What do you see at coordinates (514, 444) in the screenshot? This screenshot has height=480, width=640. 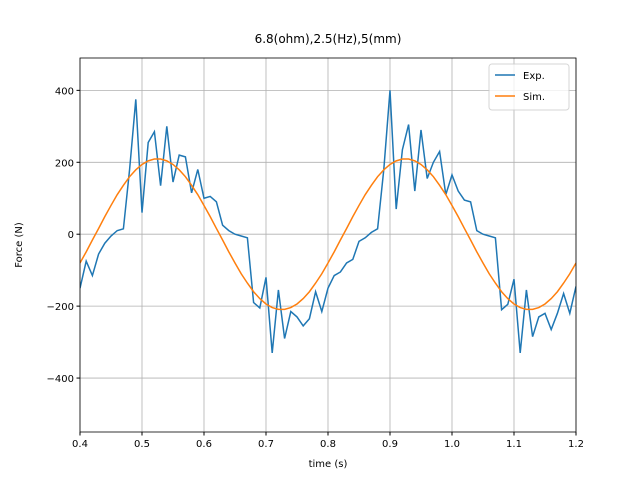 I see `x-tick-label: 1.1` at bounding box center [514, 444].